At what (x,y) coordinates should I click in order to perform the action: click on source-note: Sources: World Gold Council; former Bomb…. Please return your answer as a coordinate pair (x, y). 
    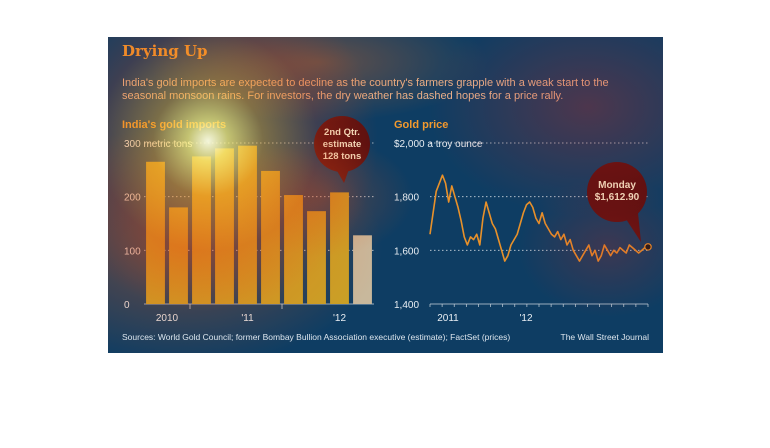
    Looking at the image, I should click on (316, 337).